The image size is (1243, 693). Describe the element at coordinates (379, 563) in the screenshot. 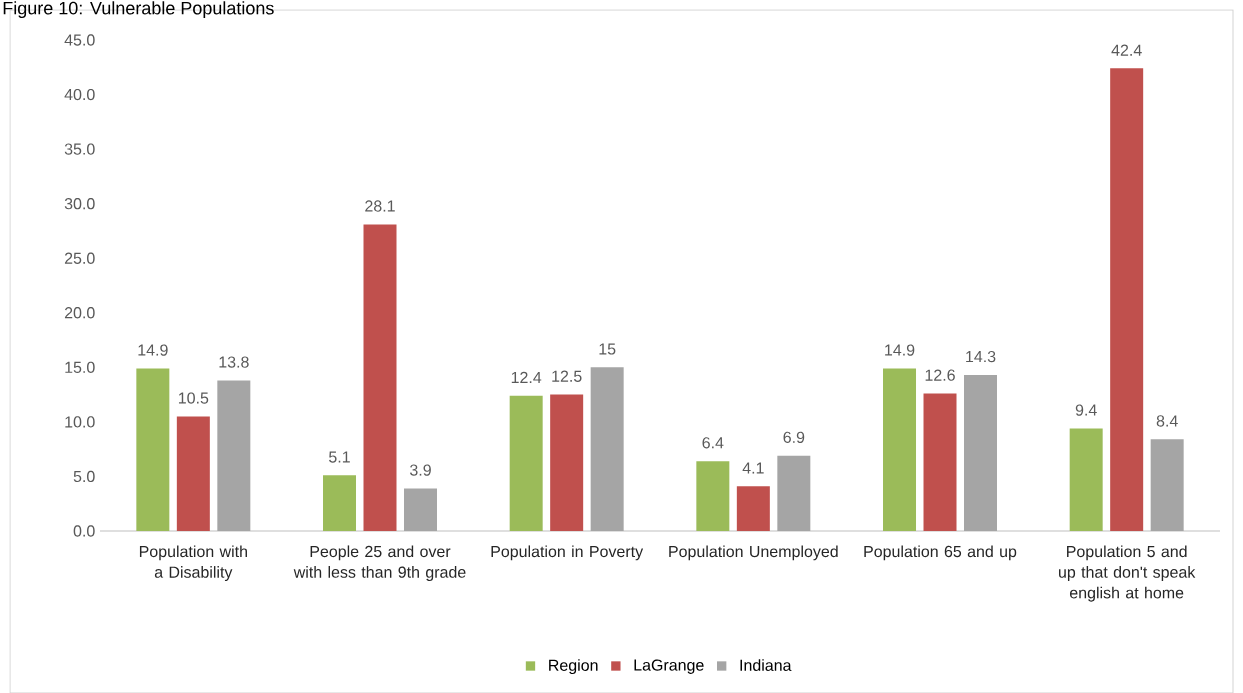

I see `x-tick-label: People 25 and over with less than 9th grade` at that location.